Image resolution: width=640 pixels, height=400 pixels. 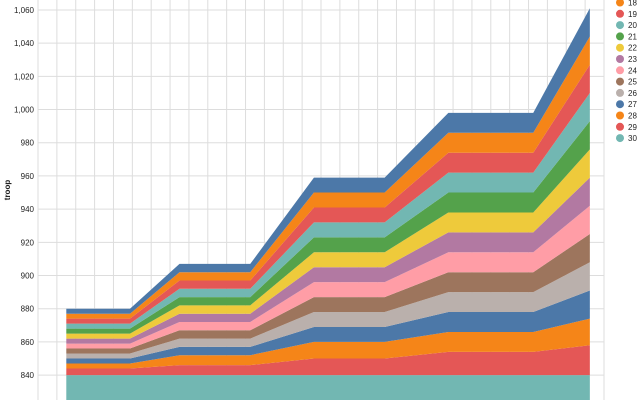 What do you see at coordinates (626, 14) in the screenshot?
I see `legend-item-19: 19` at bounding box center [626, 14].